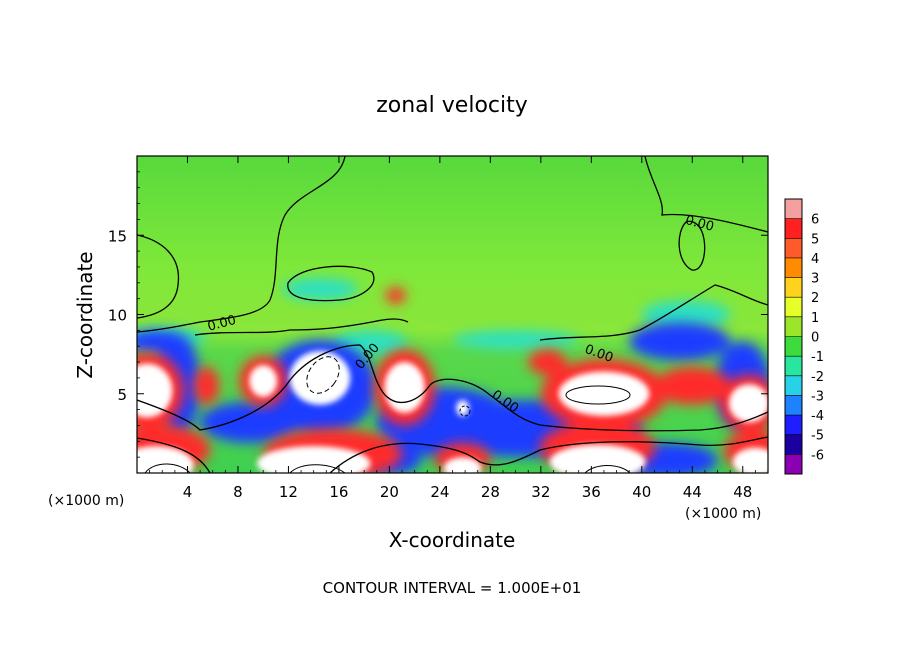  What do you see at coordinates (598, 395) in the screenshot?
I see `contour-solid-right` at bounding box center [598, 395].